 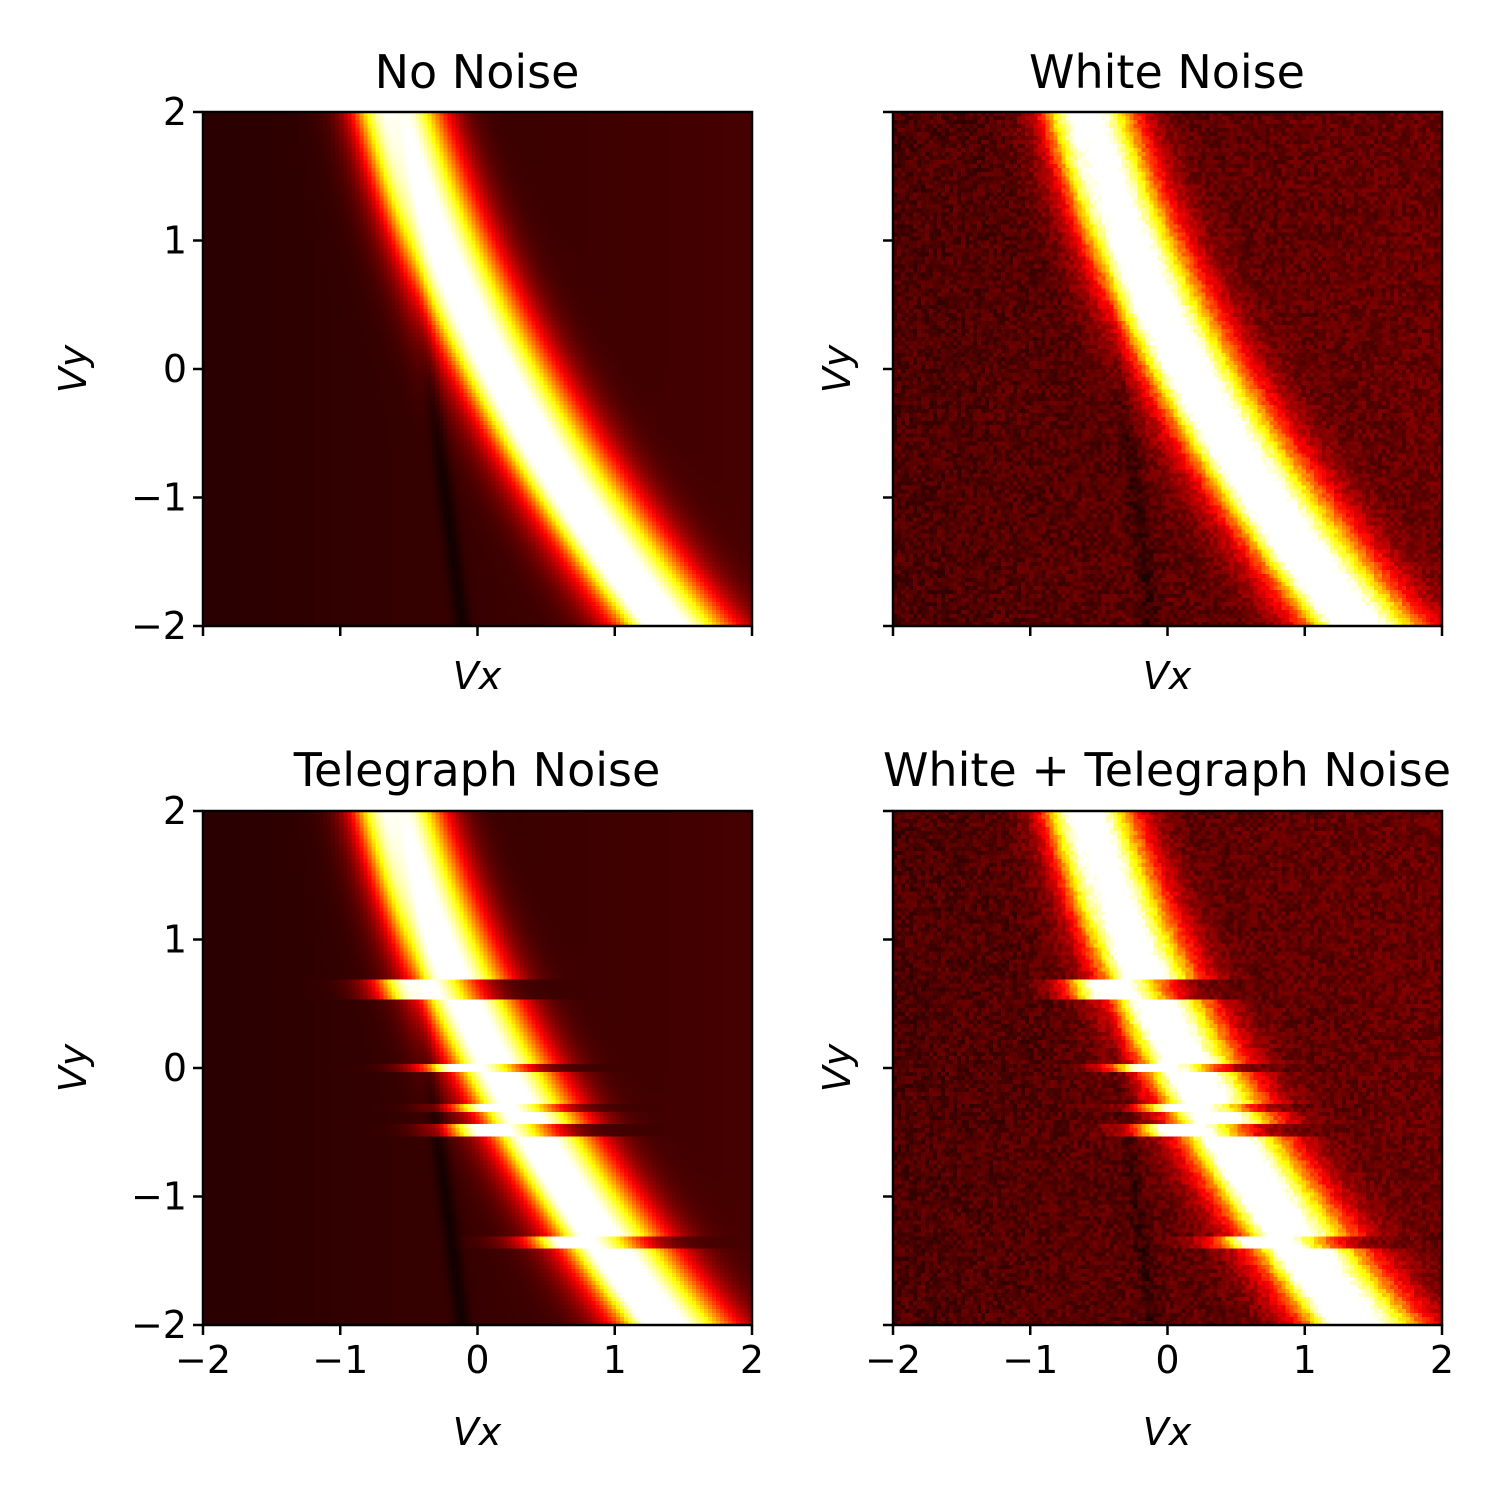 What do you see at coordinates (1167, 72) in the screenshot?
I see `panel-title: White Noise` at bounding box center [1167, 72].